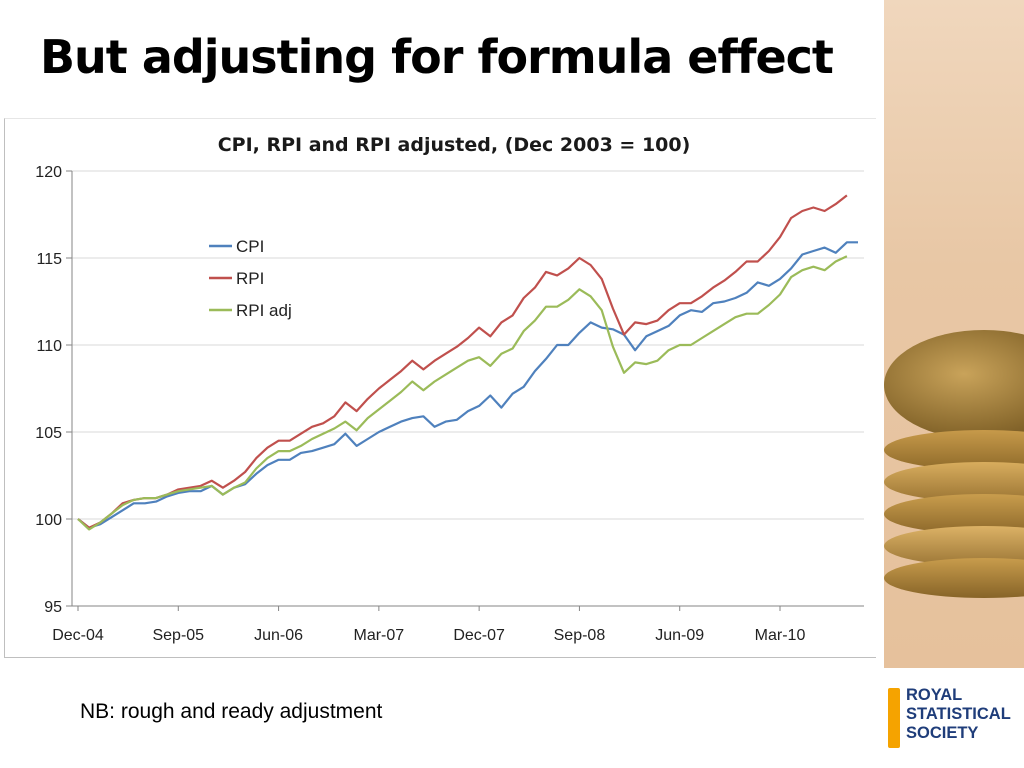 The width and height of the screenshot is (1024, 768). What do you see at coordinates (178, 635) in the screenshot?
I see `x-tick-label: Sep-05` at bounding box center [178, 635].